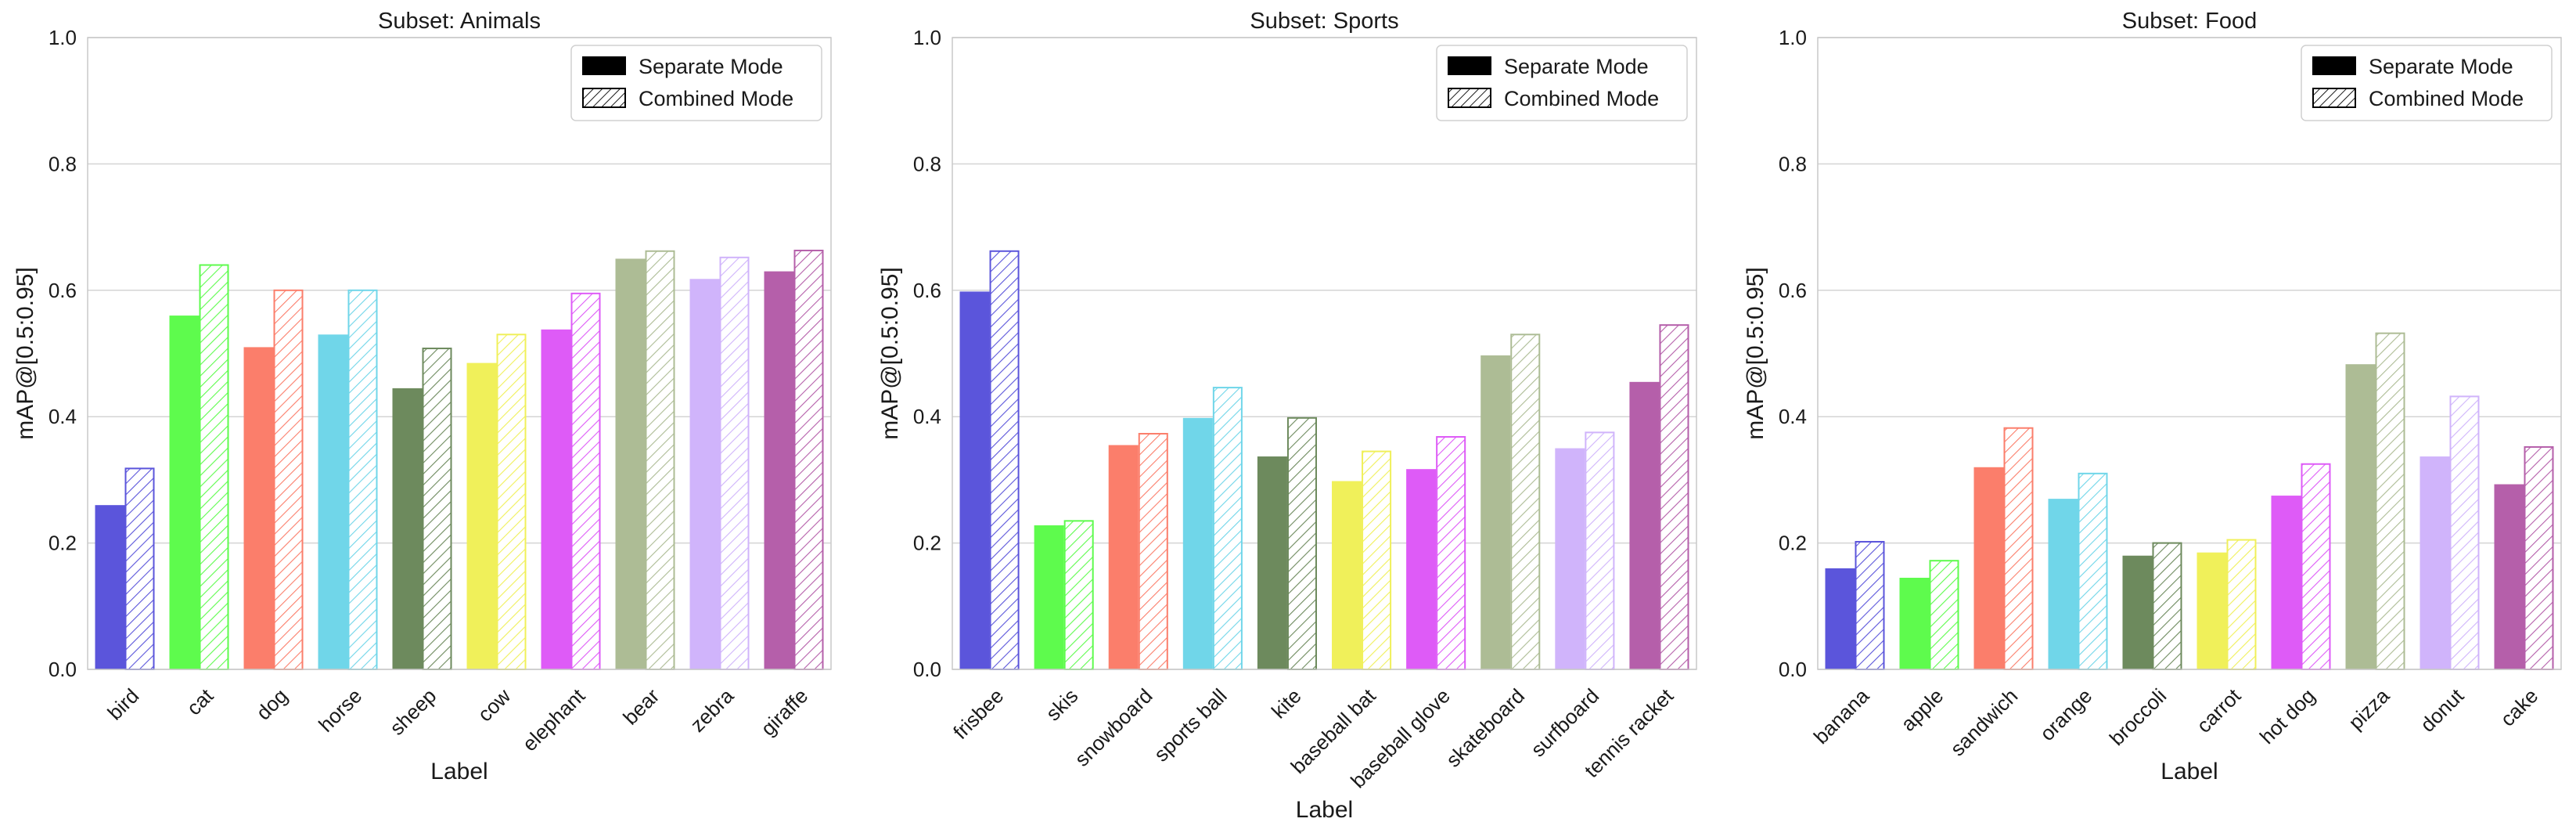 This screenshot has height=833, width=2576. I want to click on bar-combined-sports-ball, so click(1227, 528).